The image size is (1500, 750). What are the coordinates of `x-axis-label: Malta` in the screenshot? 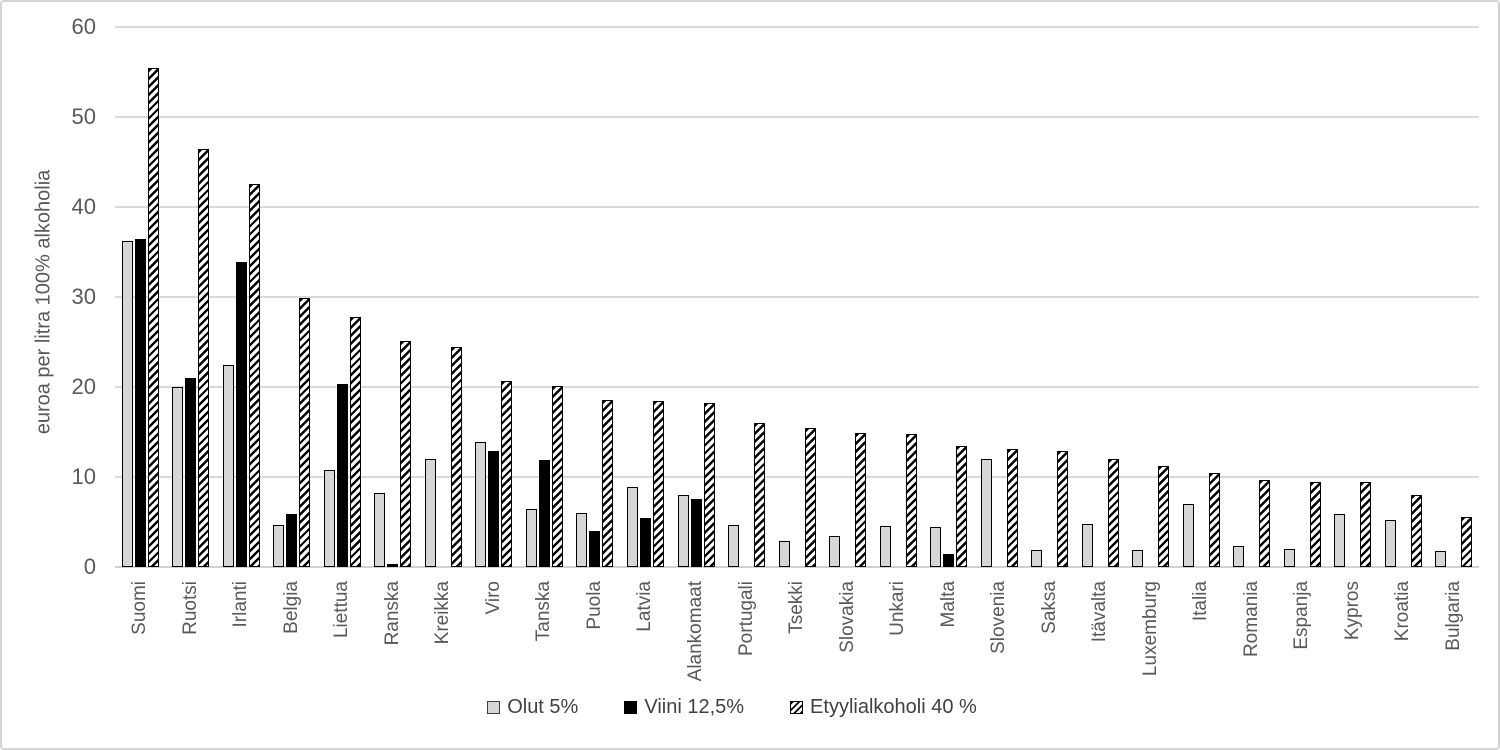 It's located at (948, 604).